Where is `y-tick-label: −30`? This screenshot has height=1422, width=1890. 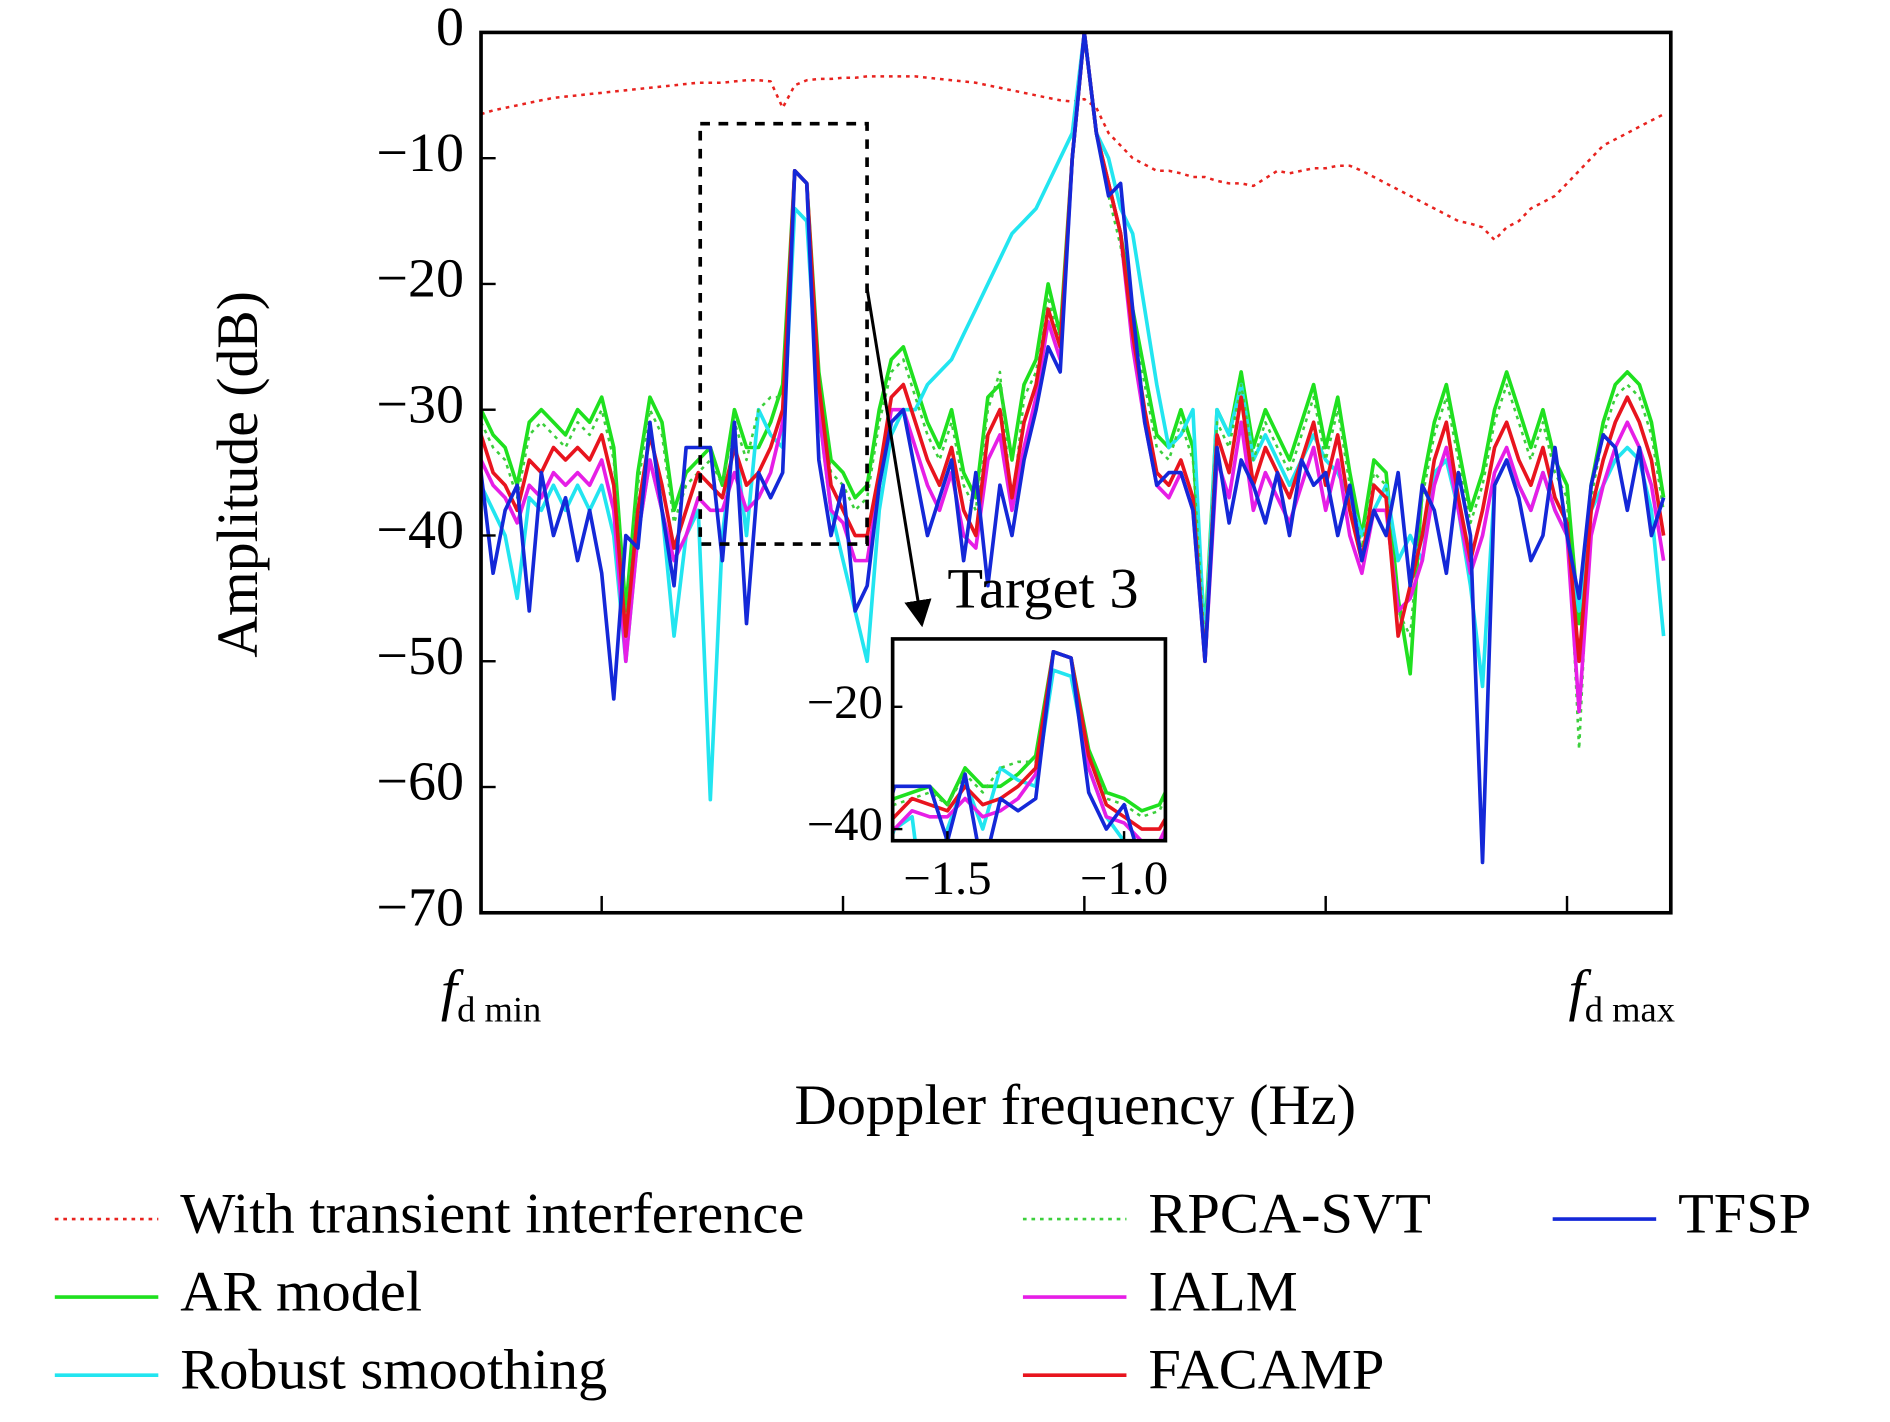 y-tick-label: −30 is located at coordinates (420, 405).